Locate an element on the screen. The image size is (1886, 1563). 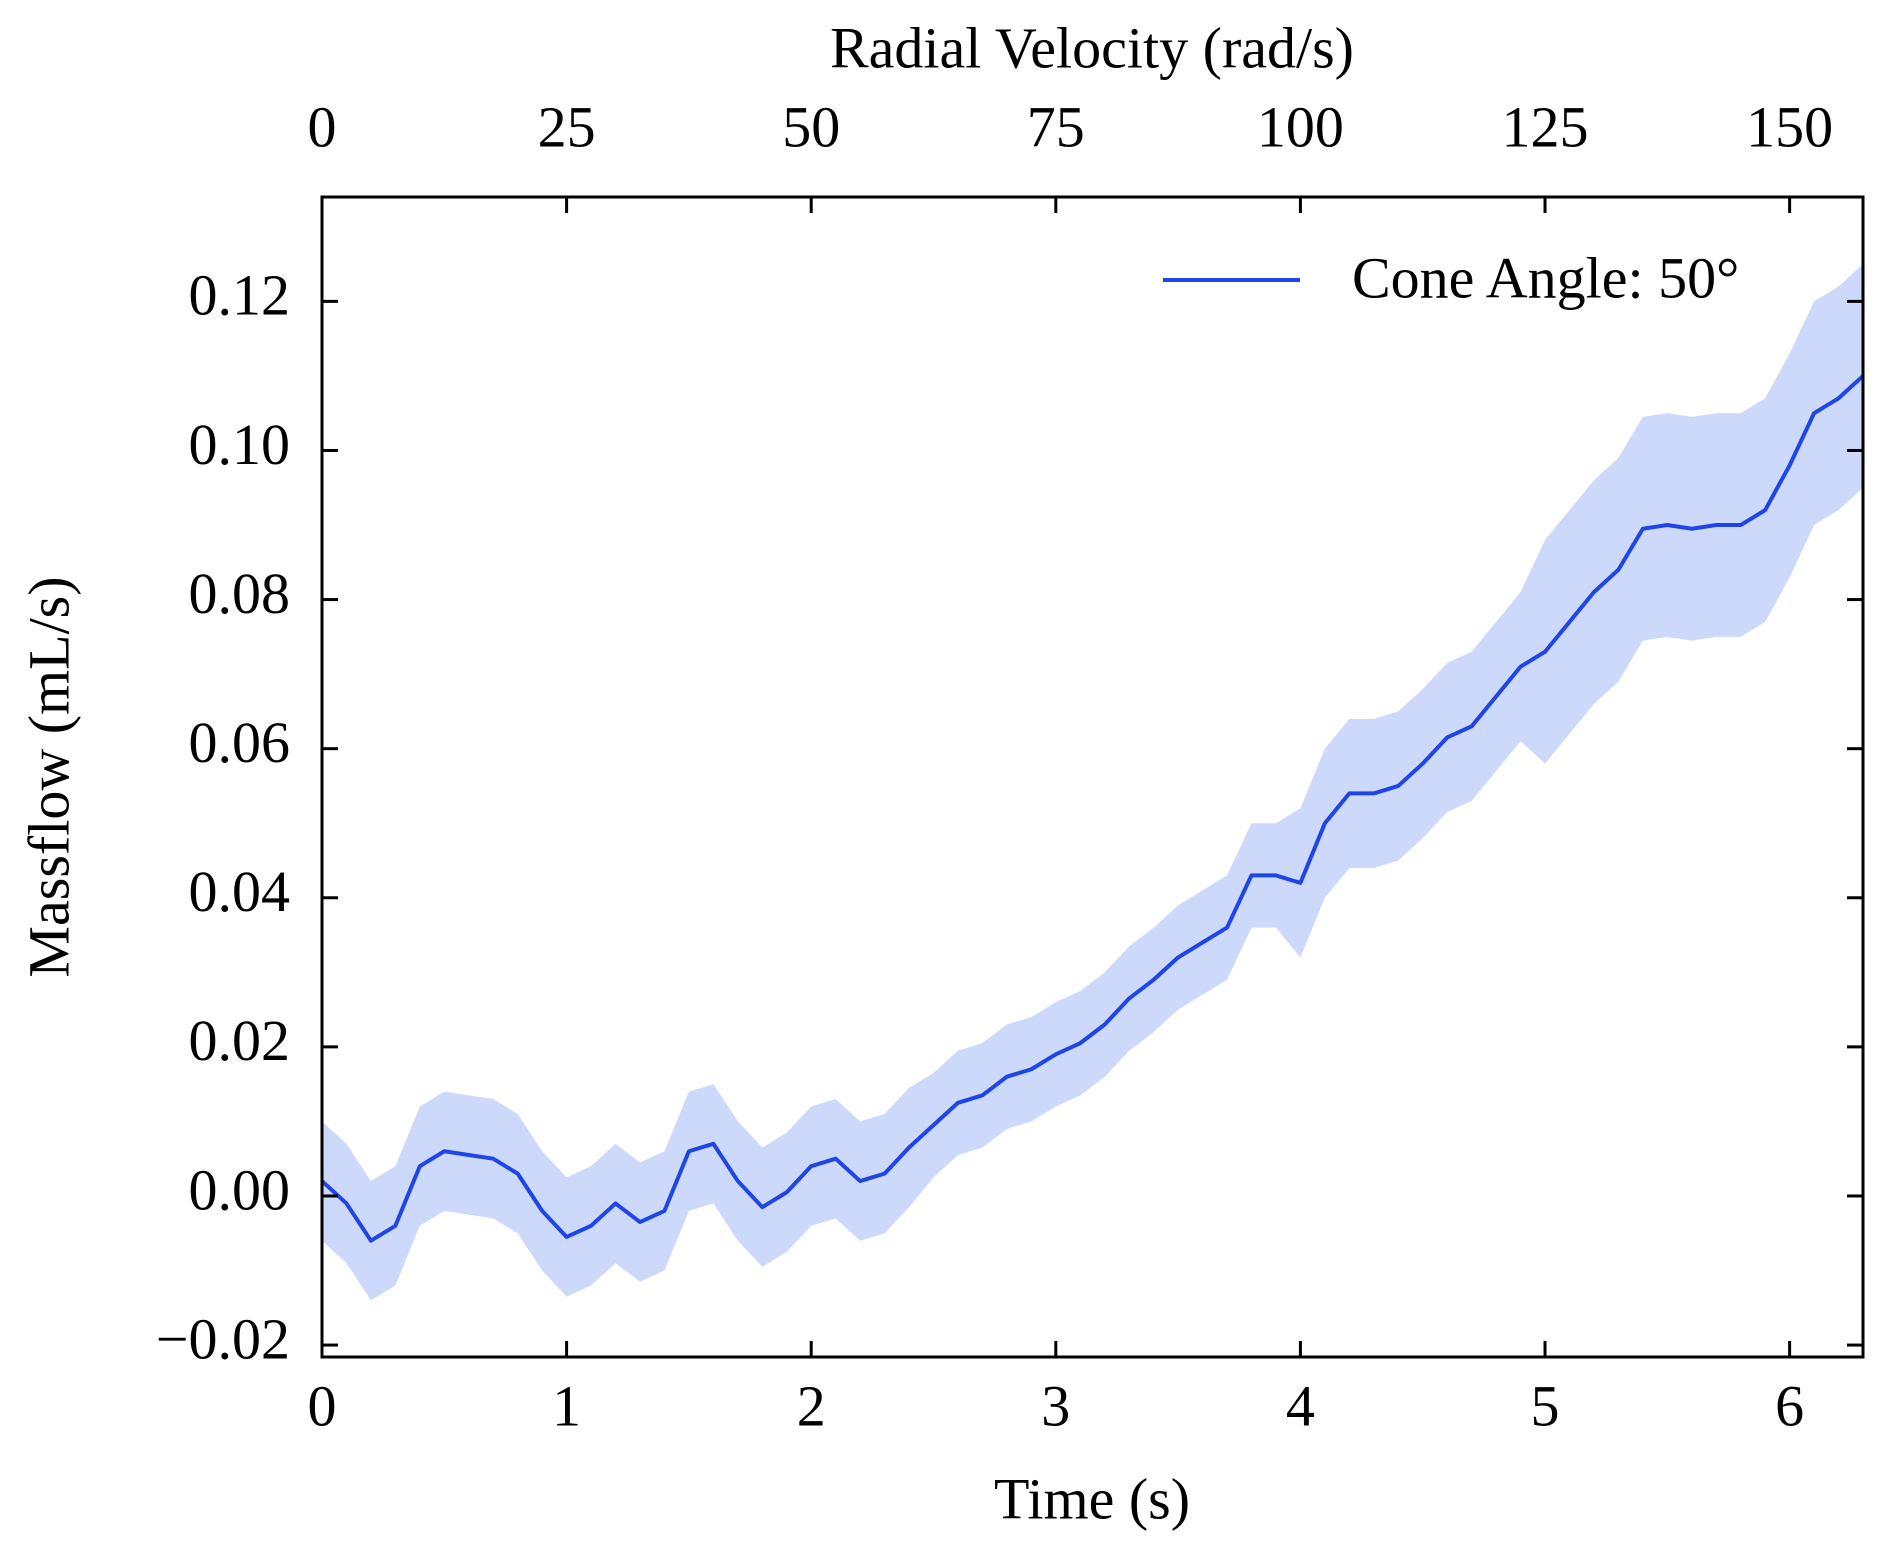
x2-tick-label: 25 is located at coordinates (567, 126).